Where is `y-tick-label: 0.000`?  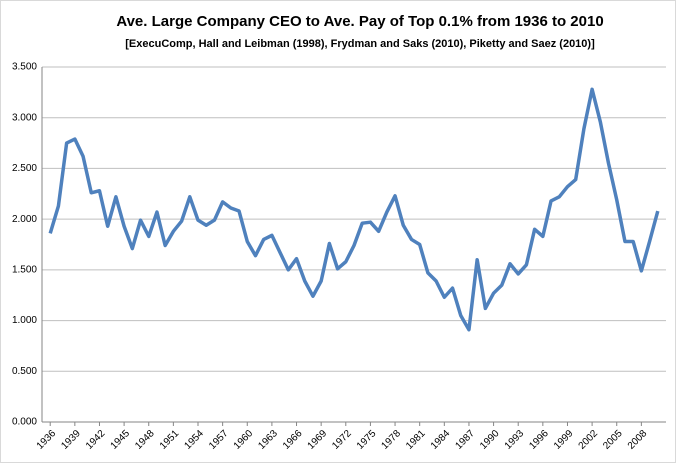 y-tick-label: 0.000 is located at coordinates (24, 422).